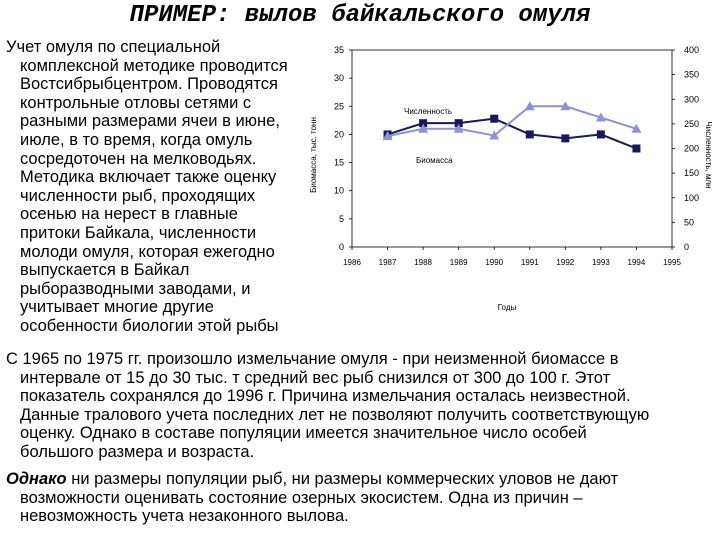 This screenshot has width=720, height=540. I want to click on y-left-tick-label: 20, so click(339, 134).